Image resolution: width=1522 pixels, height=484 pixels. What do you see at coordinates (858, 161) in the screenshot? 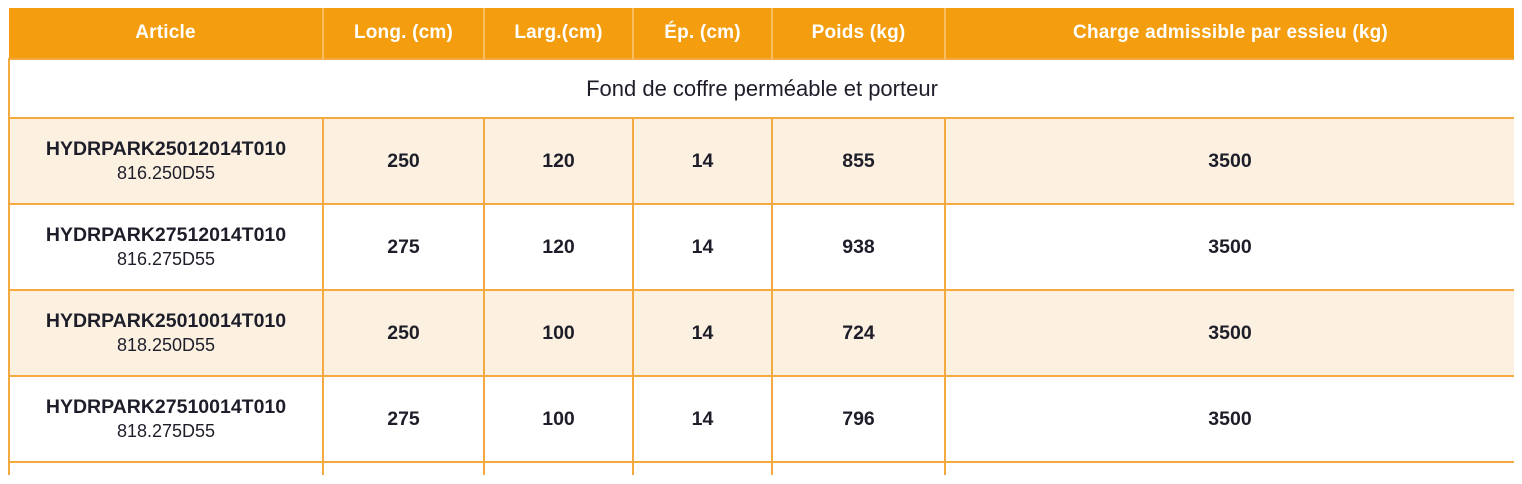
I see `weight-cell: 855` at bounding box center [858, 161].